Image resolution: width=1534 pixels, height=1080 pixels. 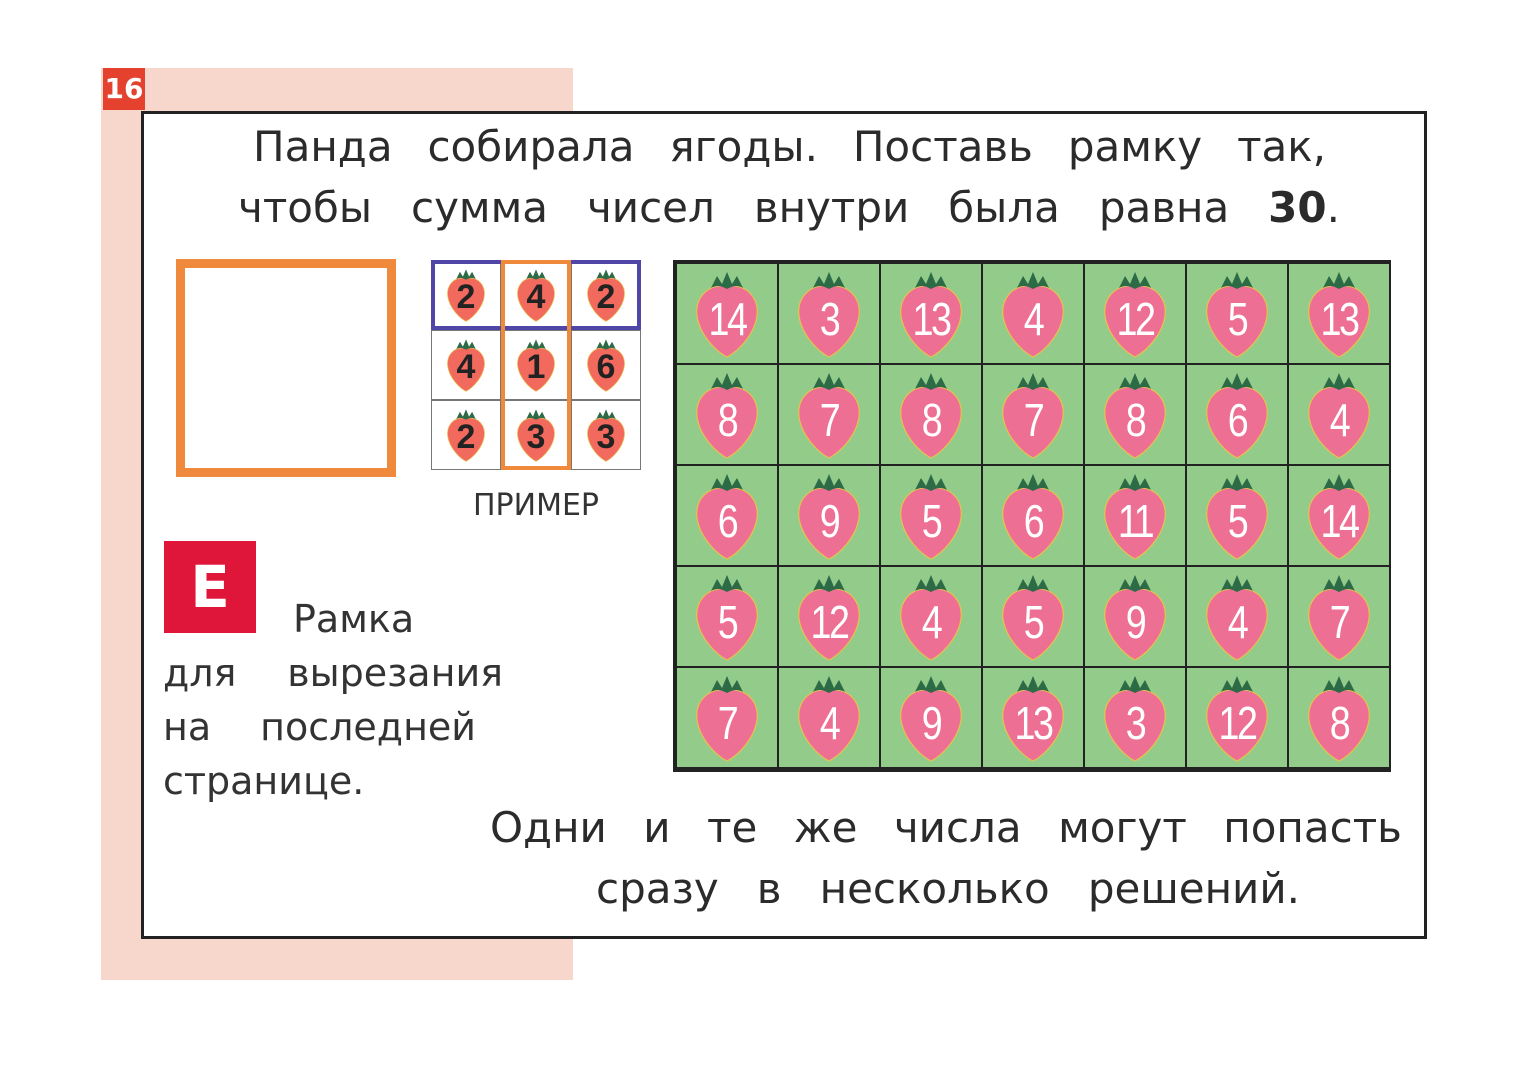 I want to click on title-word: чтобы, so click(x=305, y=207).